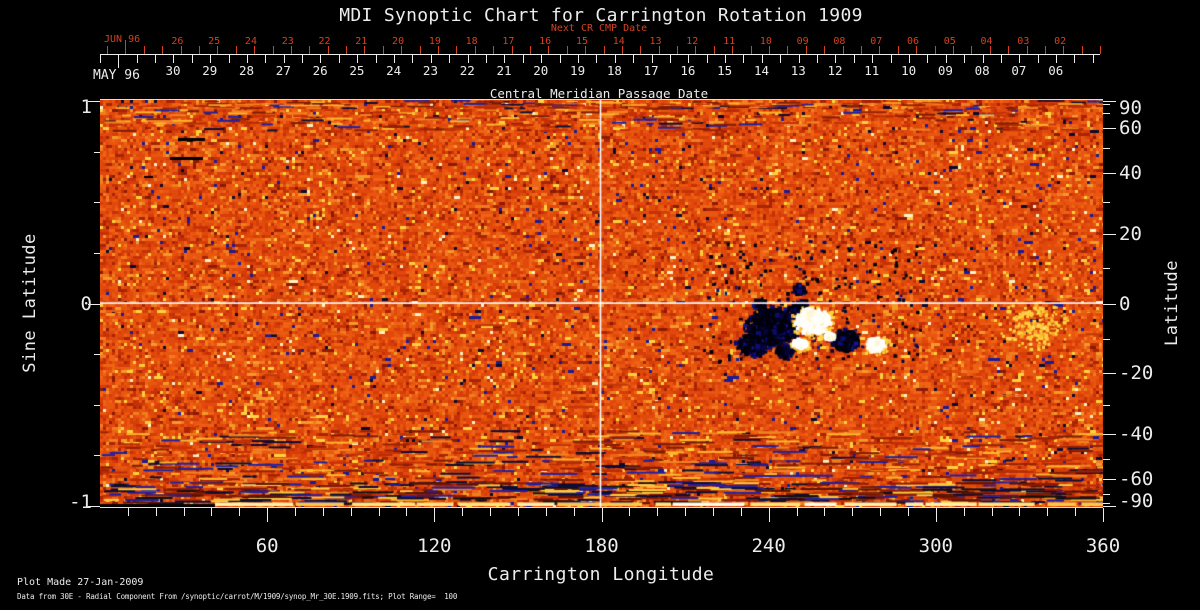  What do you see at coordinates (287, 41) in the screenshot?
I see `next-cr-date-label: 23` at bounding box center [287, 41].